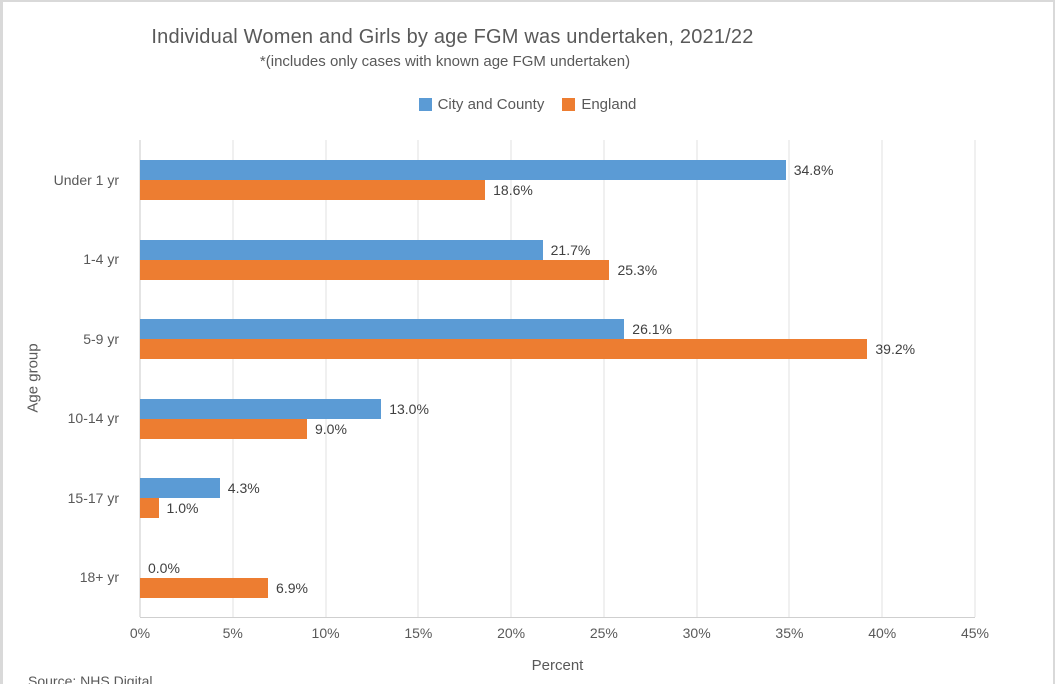  What do you see at coordinates (99, 577) in the screenshot?
I see `category-label: 18+ yr` at bounding box center [99, 577].